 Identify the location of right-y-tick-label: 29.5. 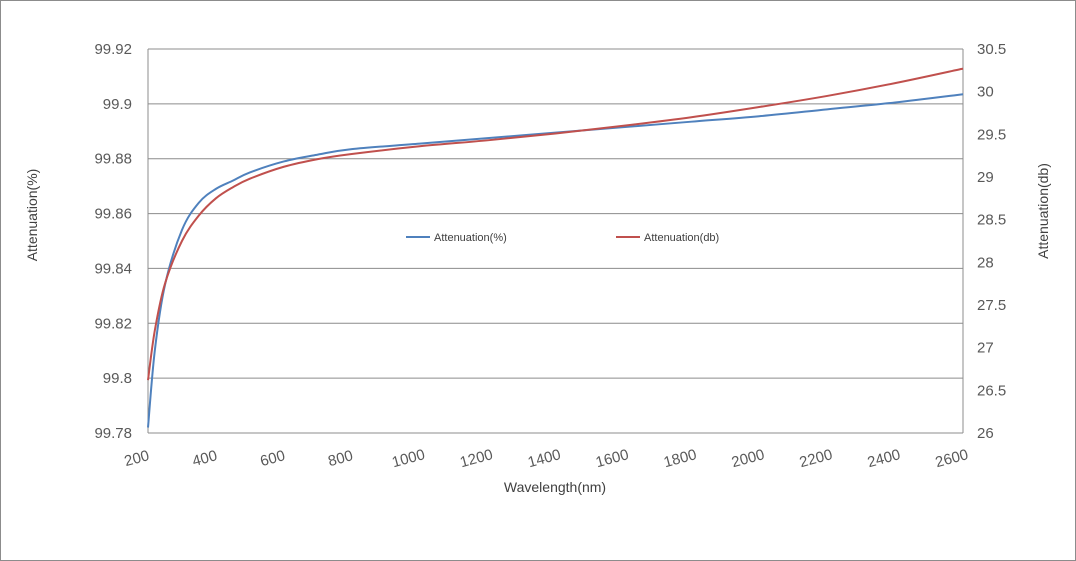
(991, 134).